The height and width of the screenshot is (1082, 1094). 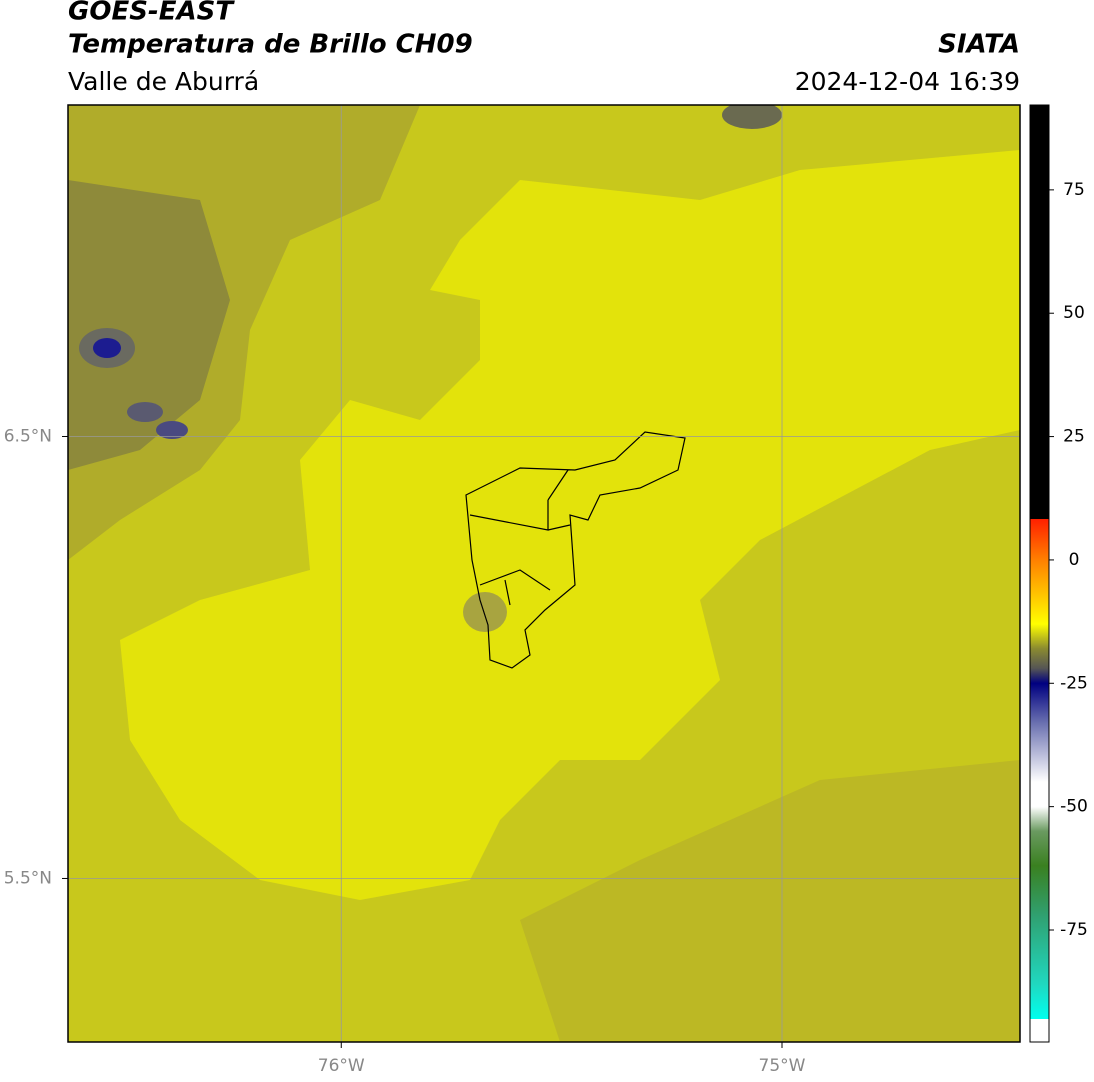 I want to click on colorbar, so click(x=1039, y=573).